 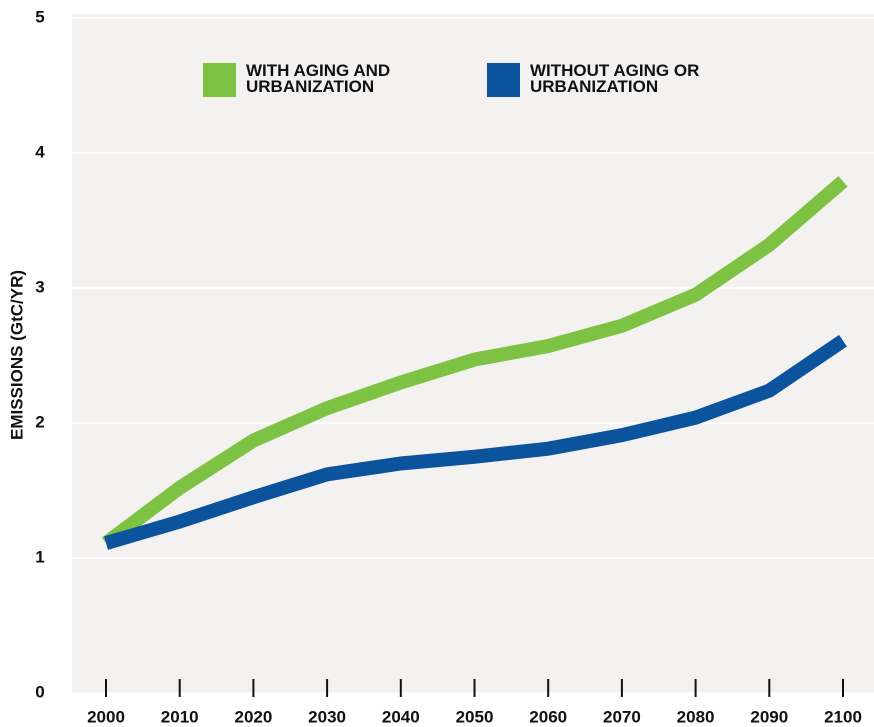 I want to click on y-tick-label: 2, so click(x=39, y=421).